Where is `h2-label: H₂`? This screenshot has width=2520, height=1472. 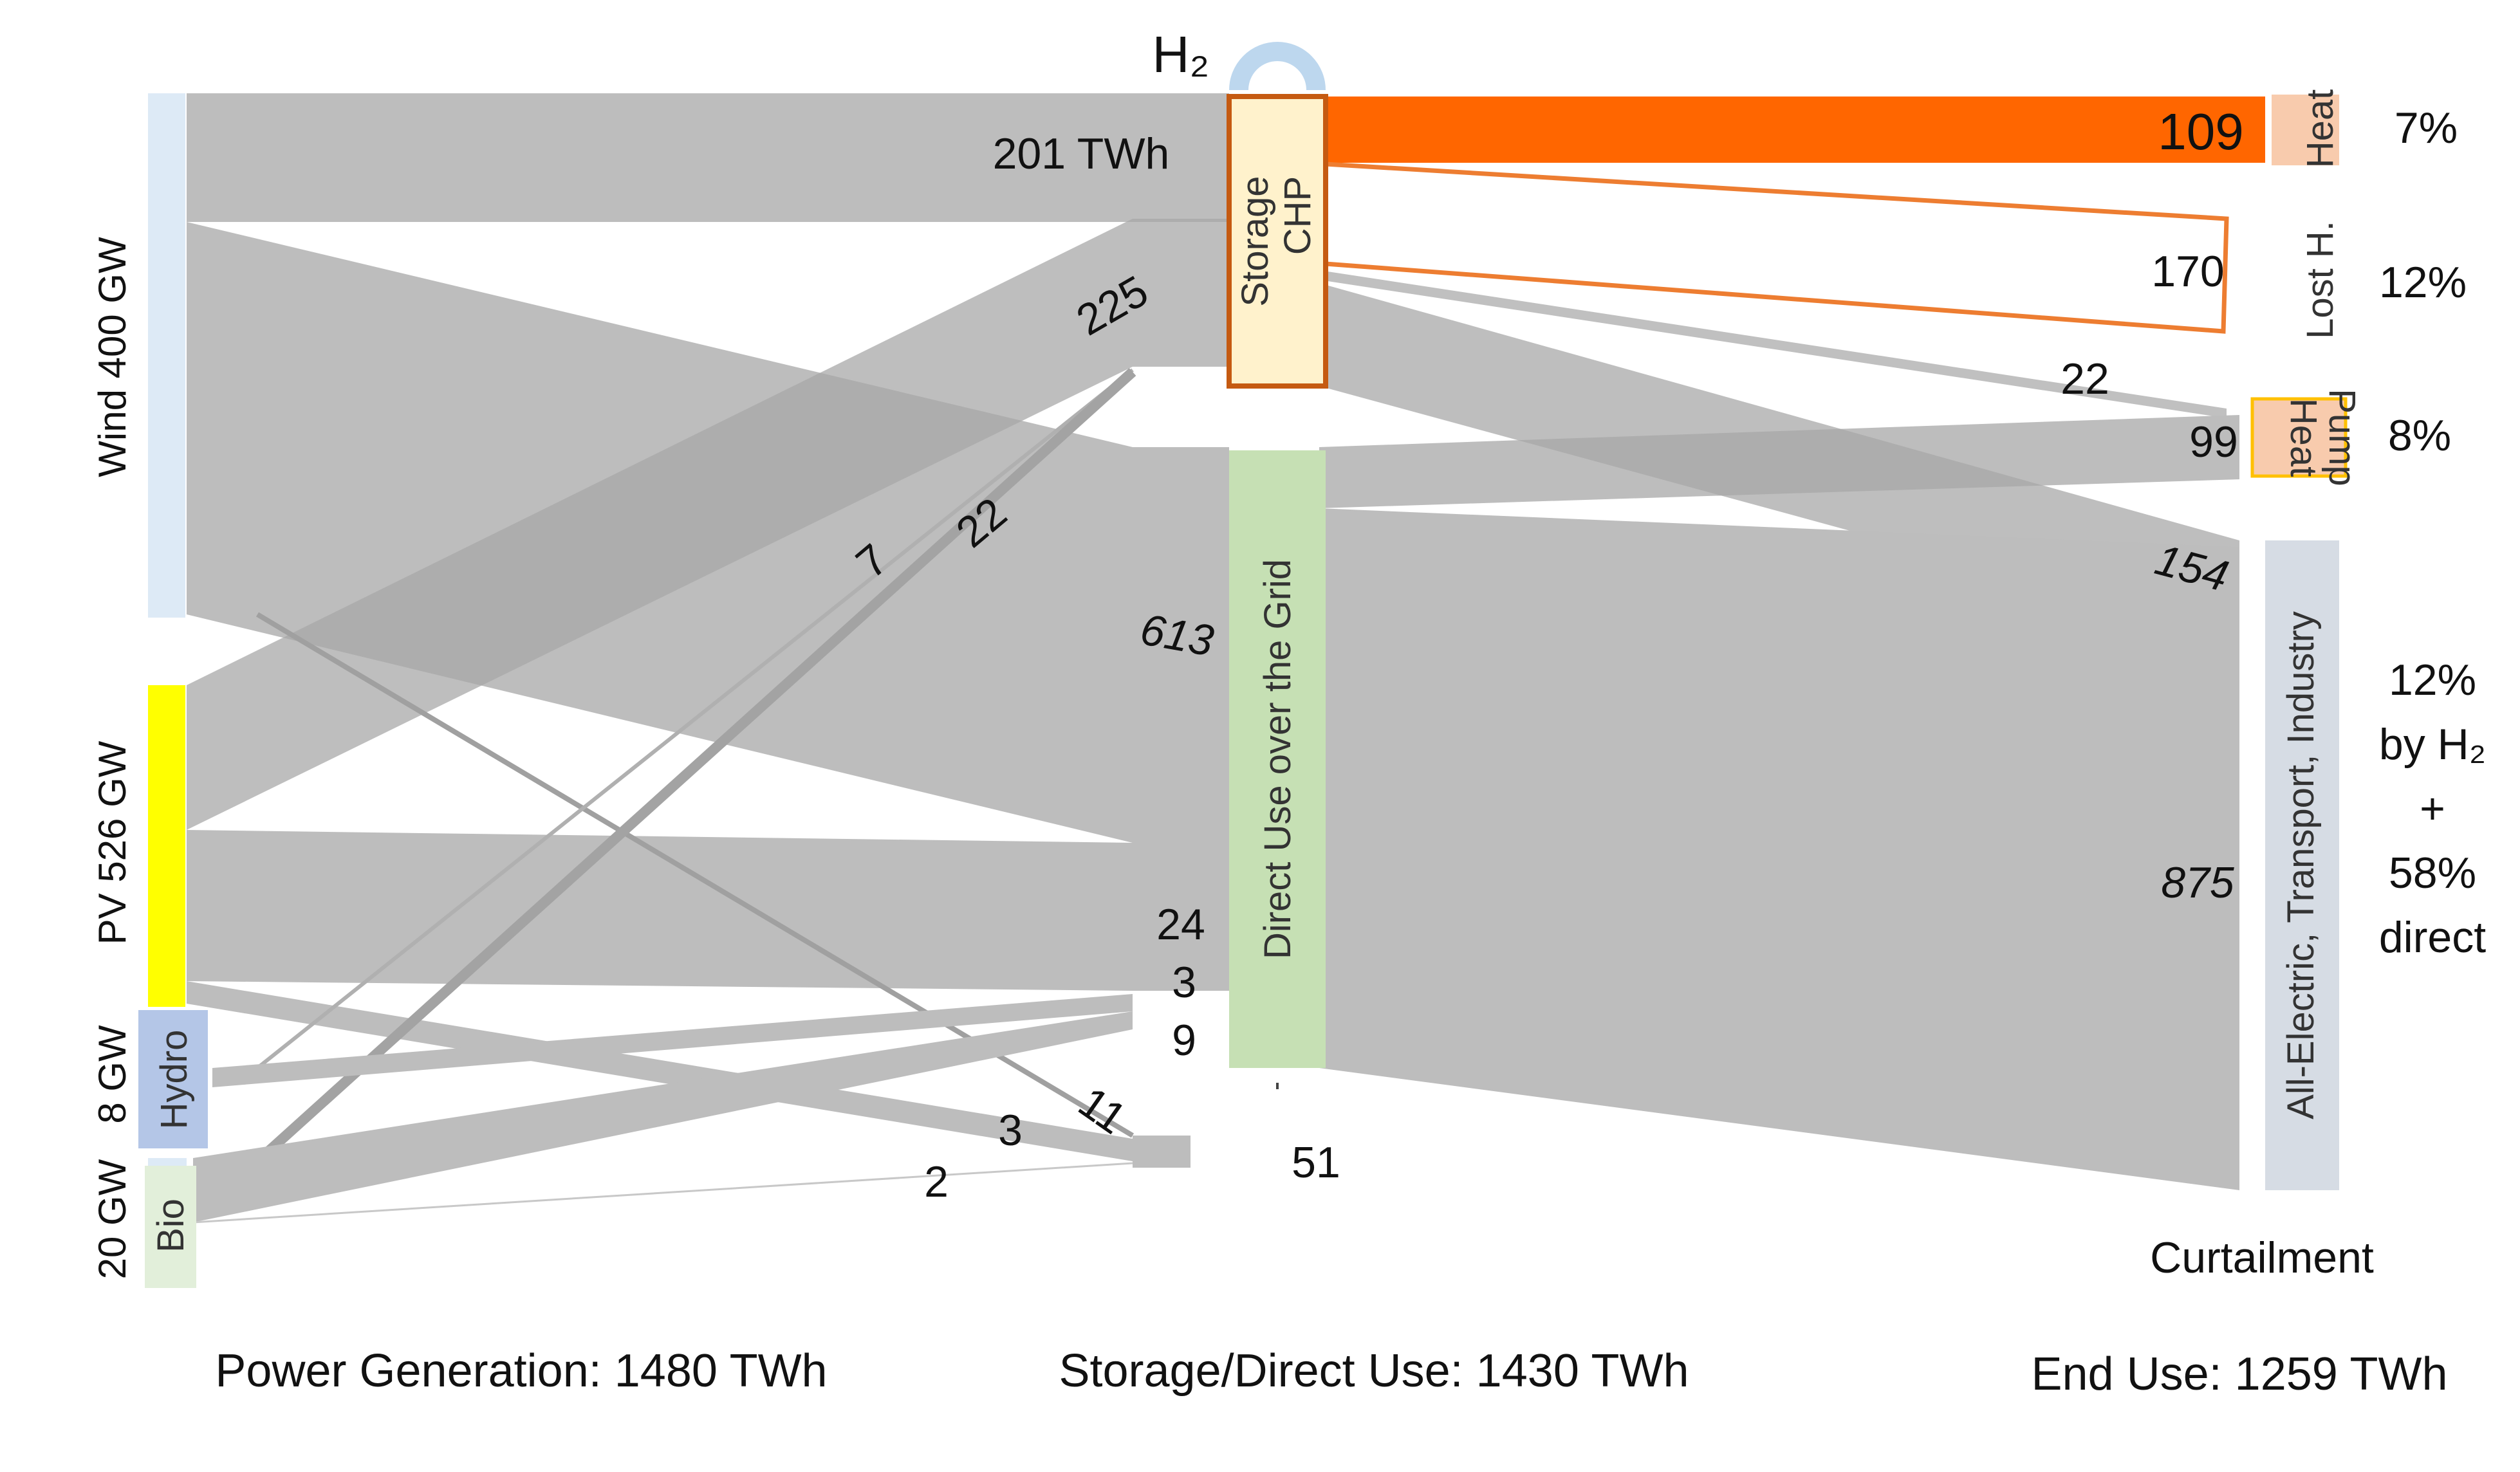
h2-label: H₂ is located at coordinates (1181, 54).